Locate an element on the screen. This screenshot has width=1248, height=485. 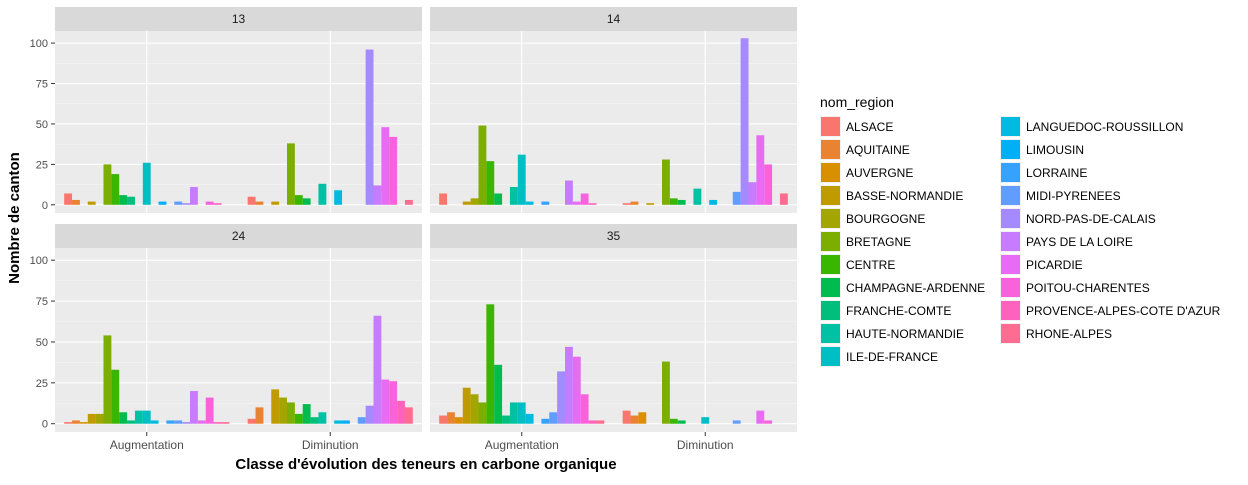
bar-13-diminution-picardie is located at coordinates (385, 166).